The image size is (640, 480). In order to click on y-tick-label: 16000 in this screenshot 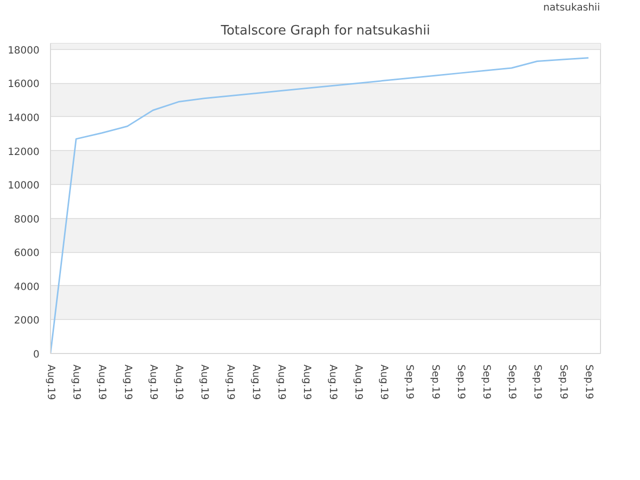, I will do `click(24, 84)`.